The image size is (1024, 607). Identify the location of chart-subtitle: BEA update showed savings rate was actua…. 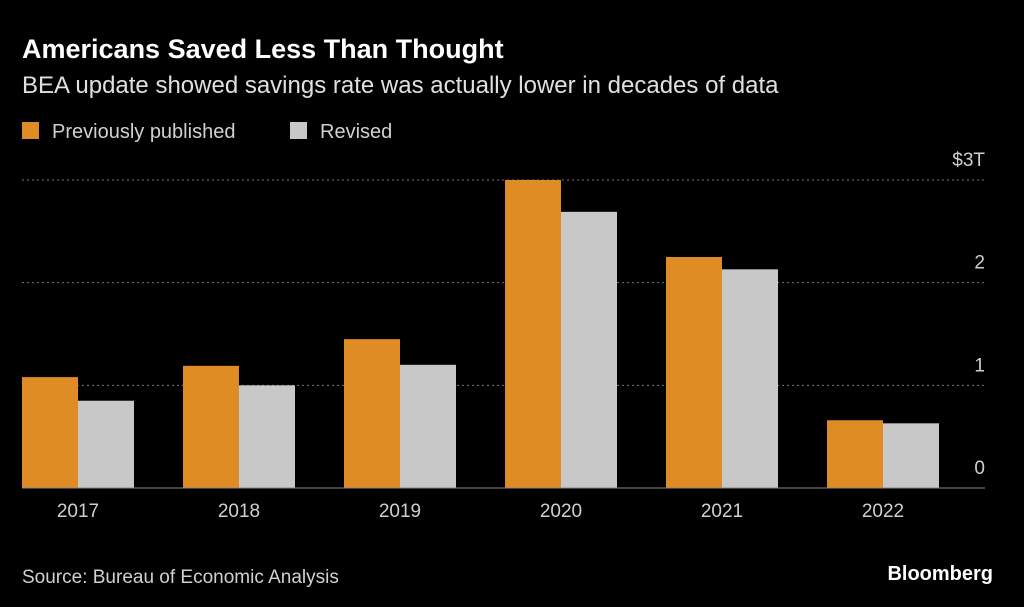
(400, 85).